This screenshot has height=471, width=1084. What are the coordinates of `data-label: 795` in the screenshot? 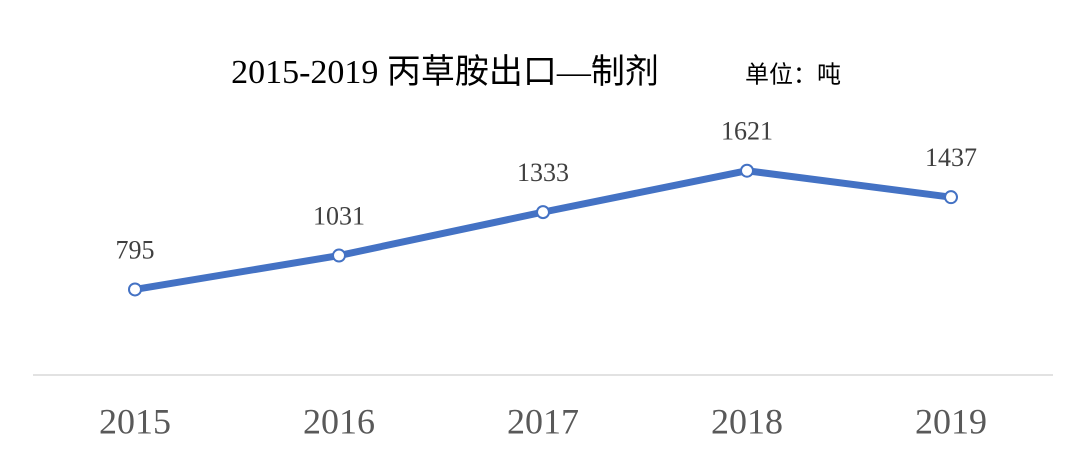 It's located at (135, 249).